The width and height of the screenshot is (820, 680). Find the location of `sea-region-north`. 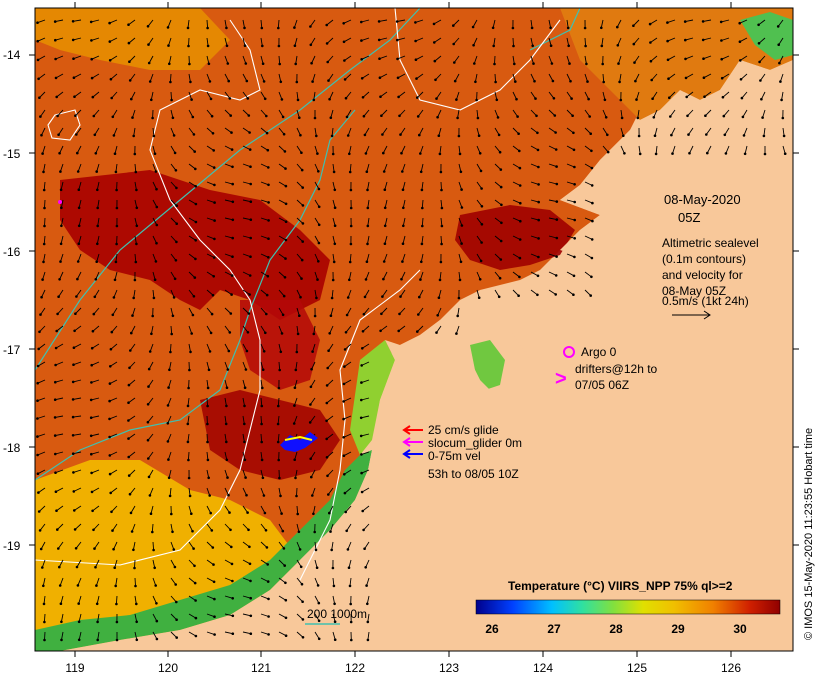

sea-region-north is located at coordinates (676, 64).